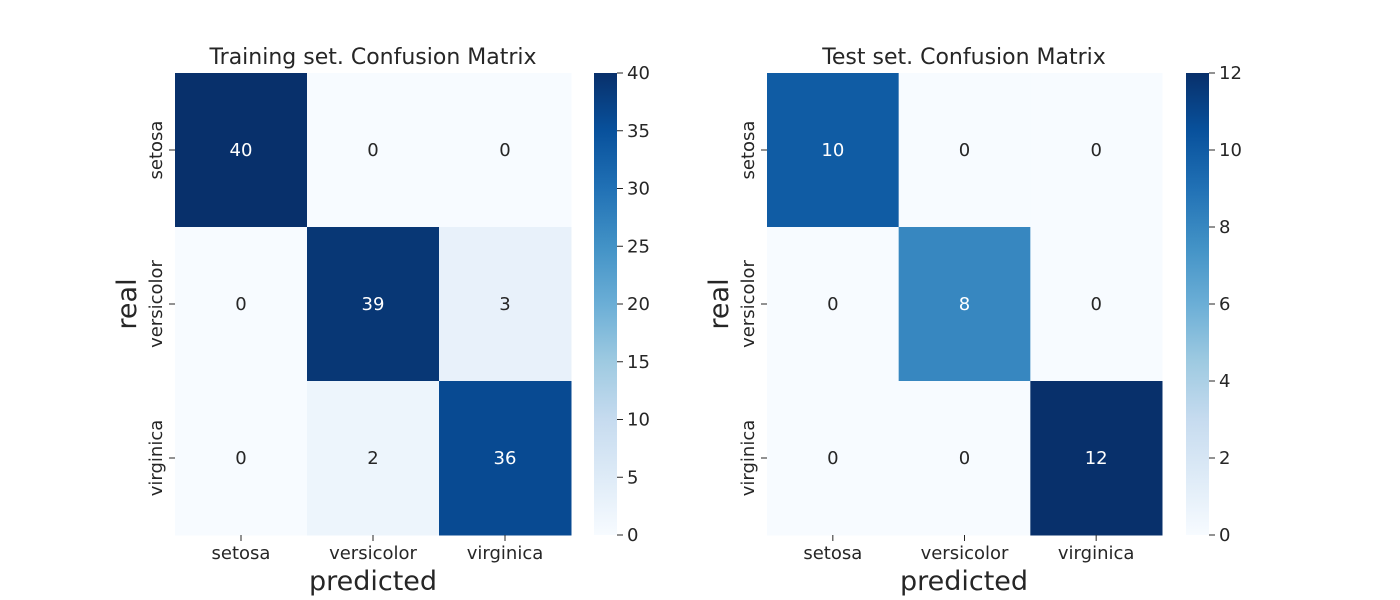  I want to click on cell-value-label: 36, so click(505, 458).